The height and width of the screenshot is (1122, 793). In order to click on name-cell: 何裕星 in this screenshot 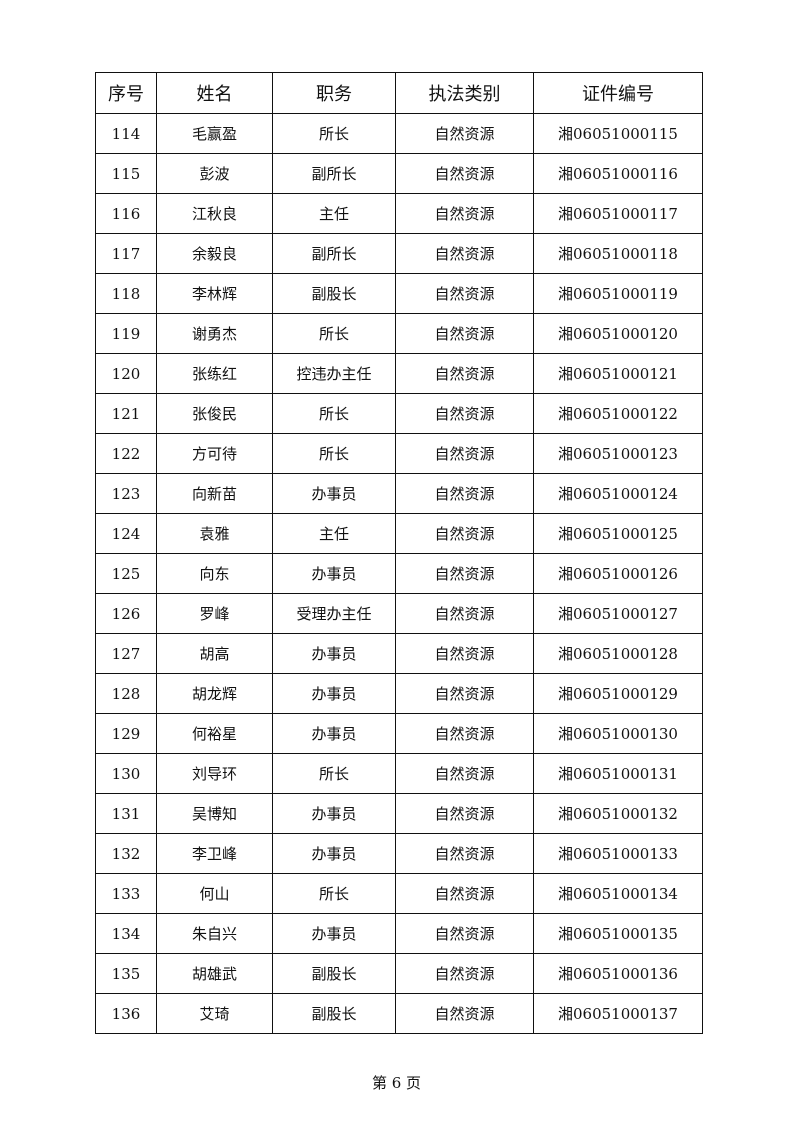, I will do `click(214, 733)`.